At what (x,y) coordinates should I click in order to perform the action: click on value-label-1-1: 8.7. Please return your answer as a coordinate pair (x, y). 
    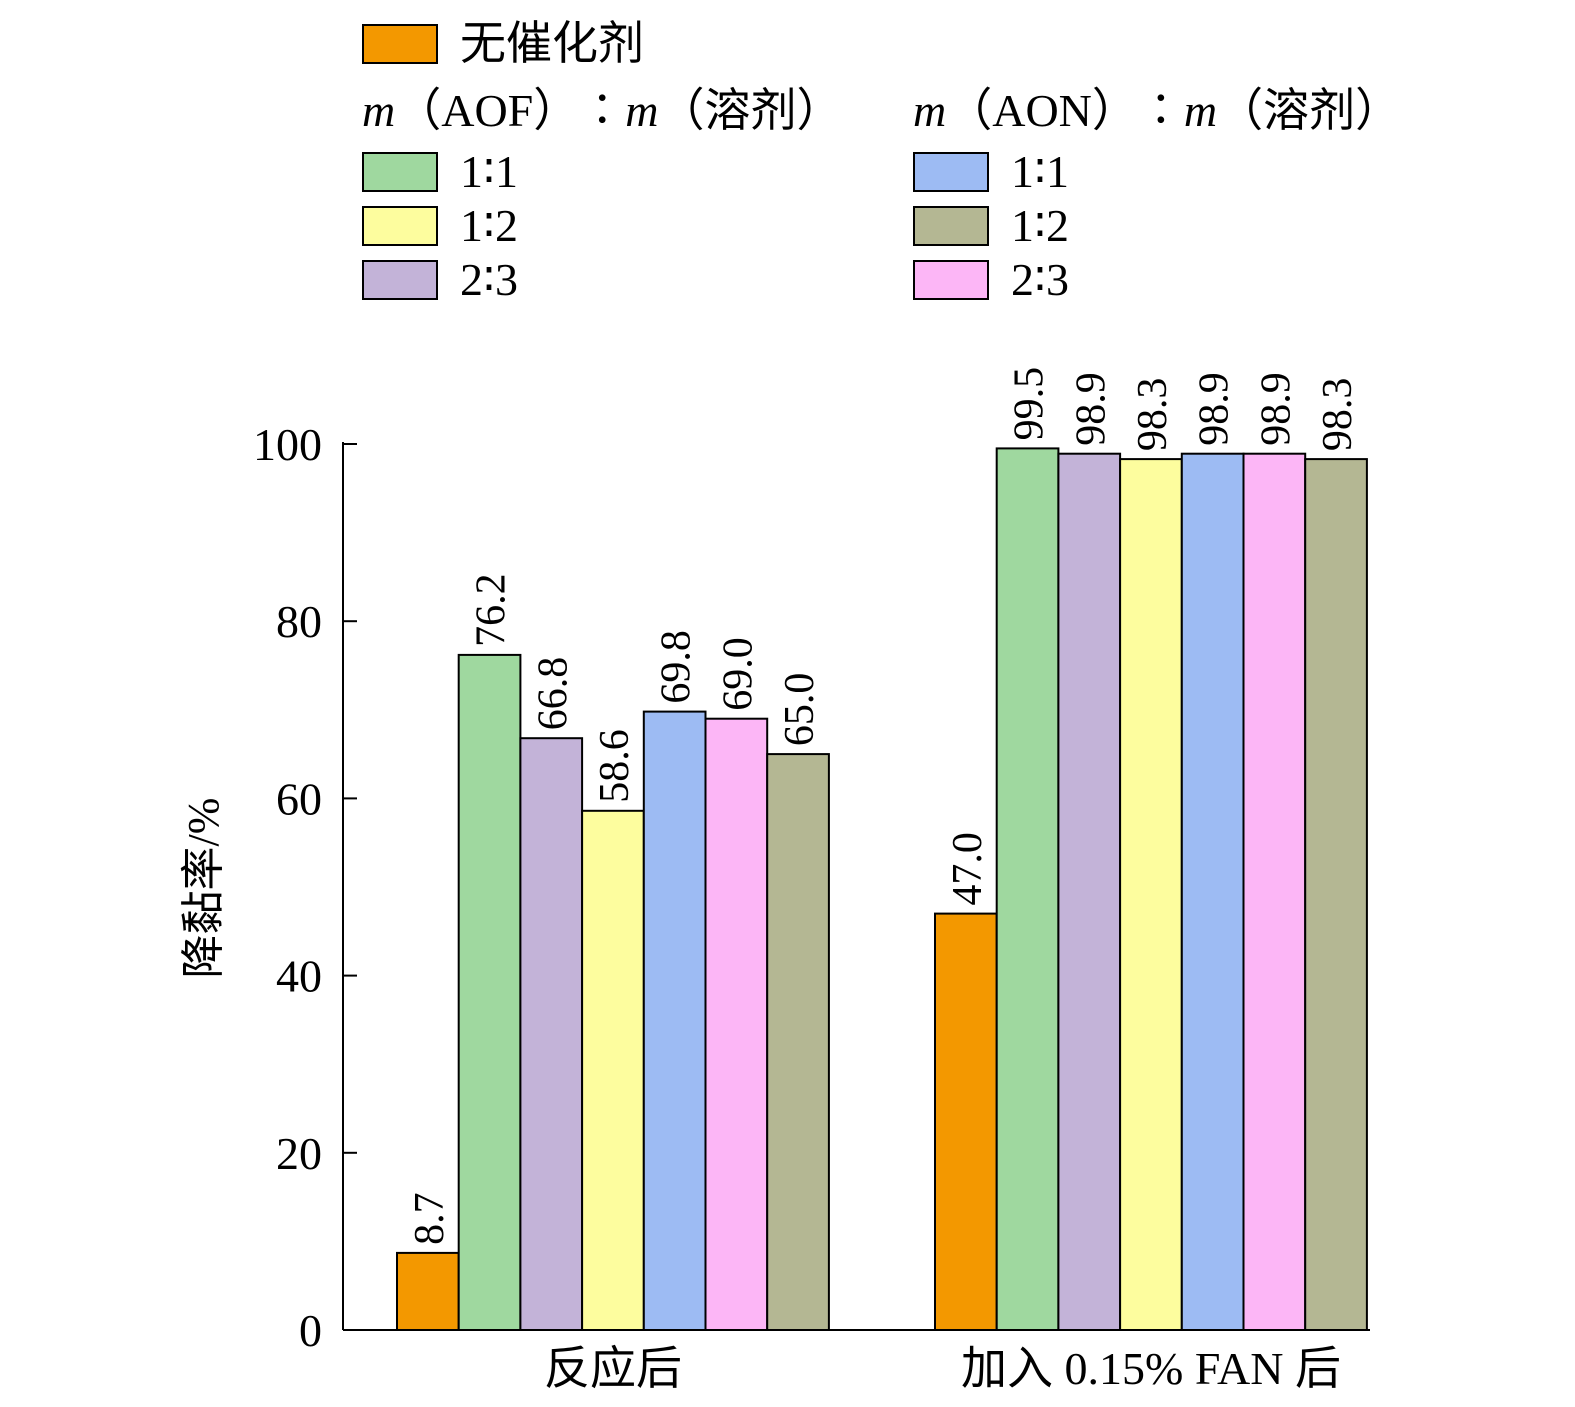
    Looking at the image, I should click on (430, 1218).